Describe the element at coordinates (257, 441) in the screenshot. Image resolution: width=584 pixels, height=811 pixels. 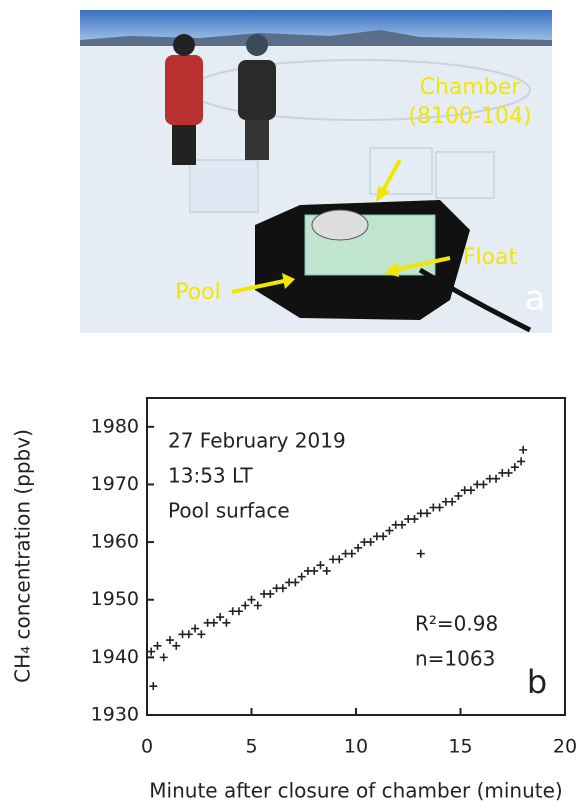
I see `annotation: 27 February 2019` at that location.